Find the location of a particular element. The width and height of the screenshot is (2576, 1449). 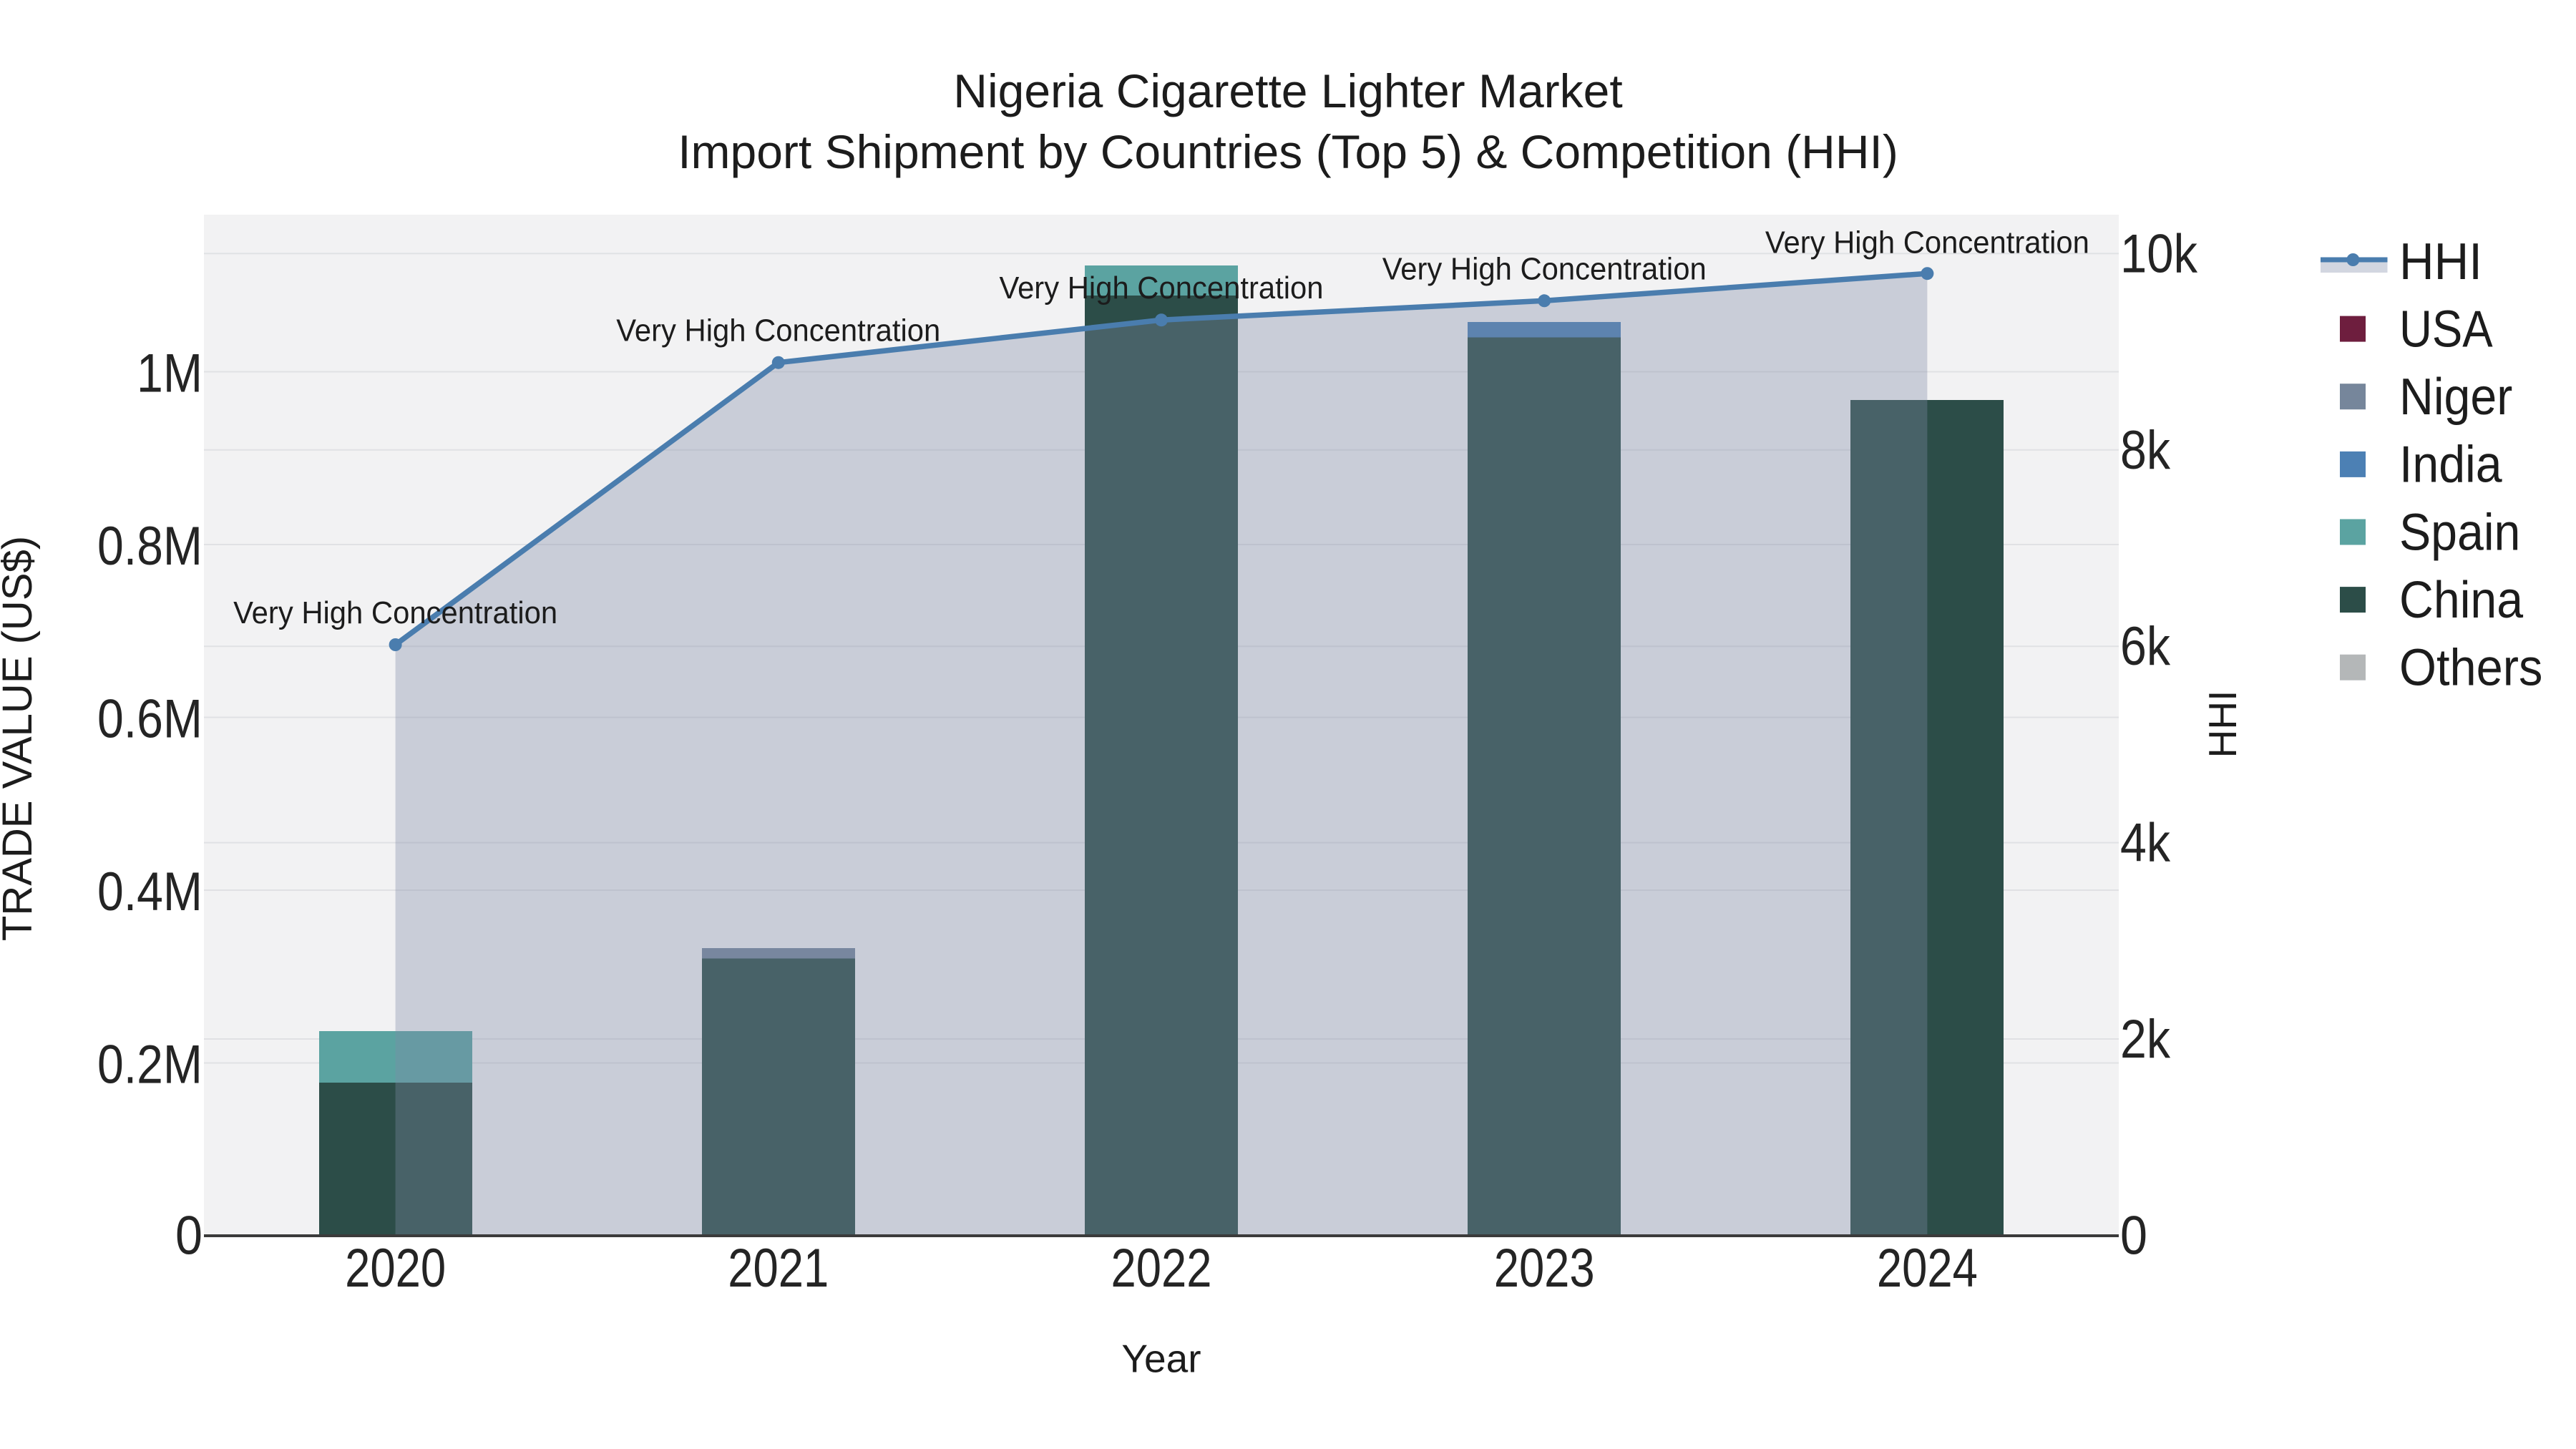

svg-text: 10k is located at coordinates (2159, 253).